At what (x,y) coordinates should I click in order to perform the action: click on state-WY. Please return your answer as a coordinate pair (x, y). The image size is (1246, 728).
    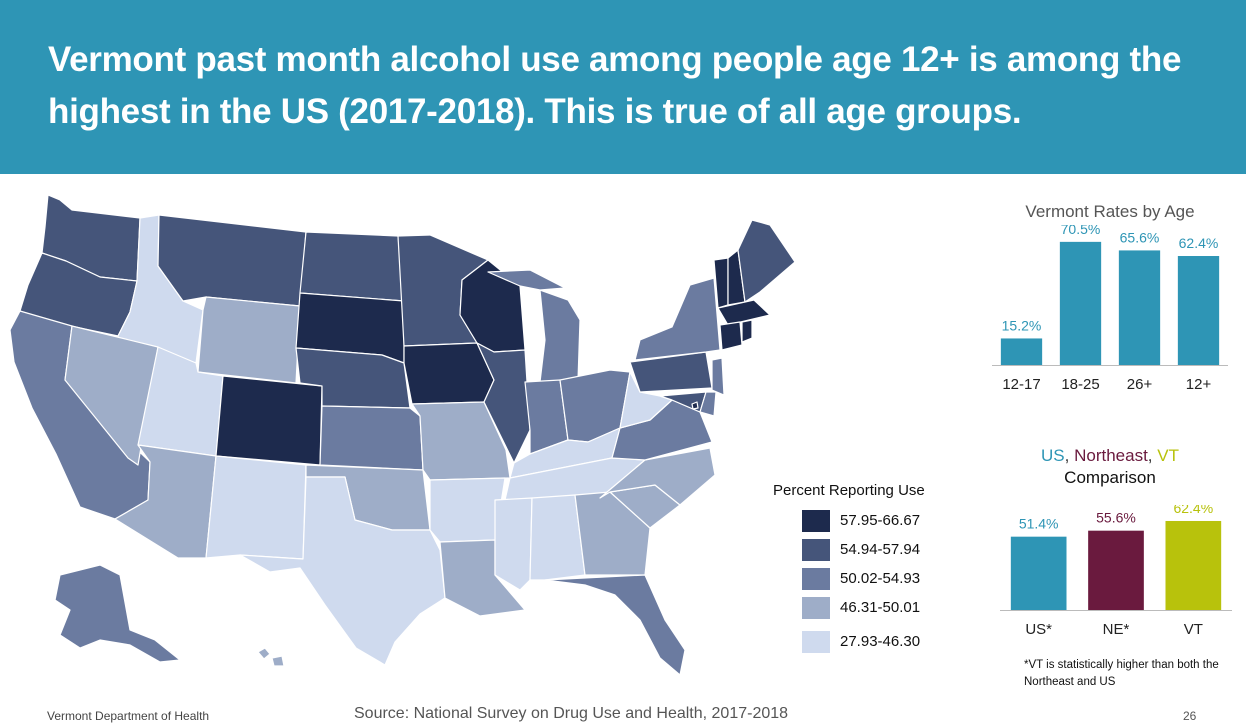
    Looking at the image, I should click on (249, 340).